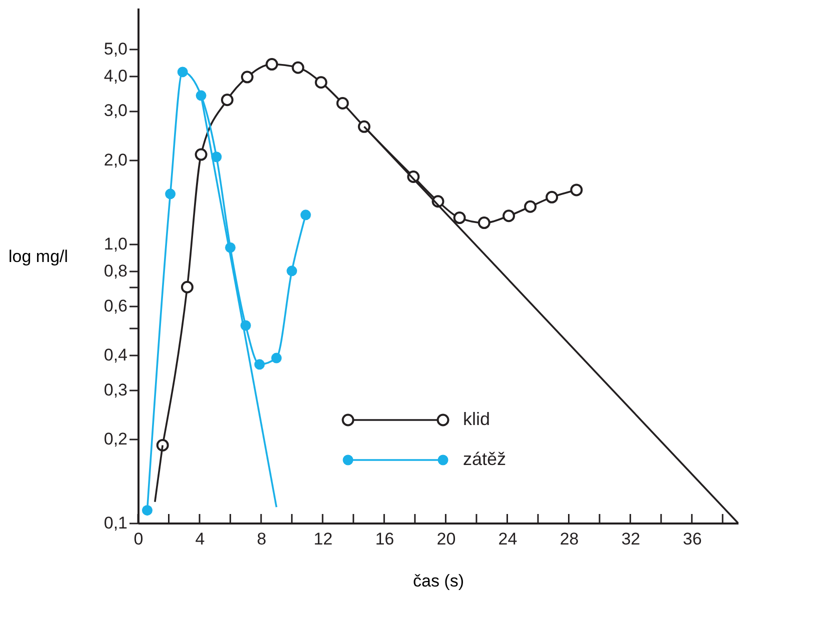 The height and width of the screenshot is (636, 831). I want to click on legend-label: zátěž, so click(484, 459).